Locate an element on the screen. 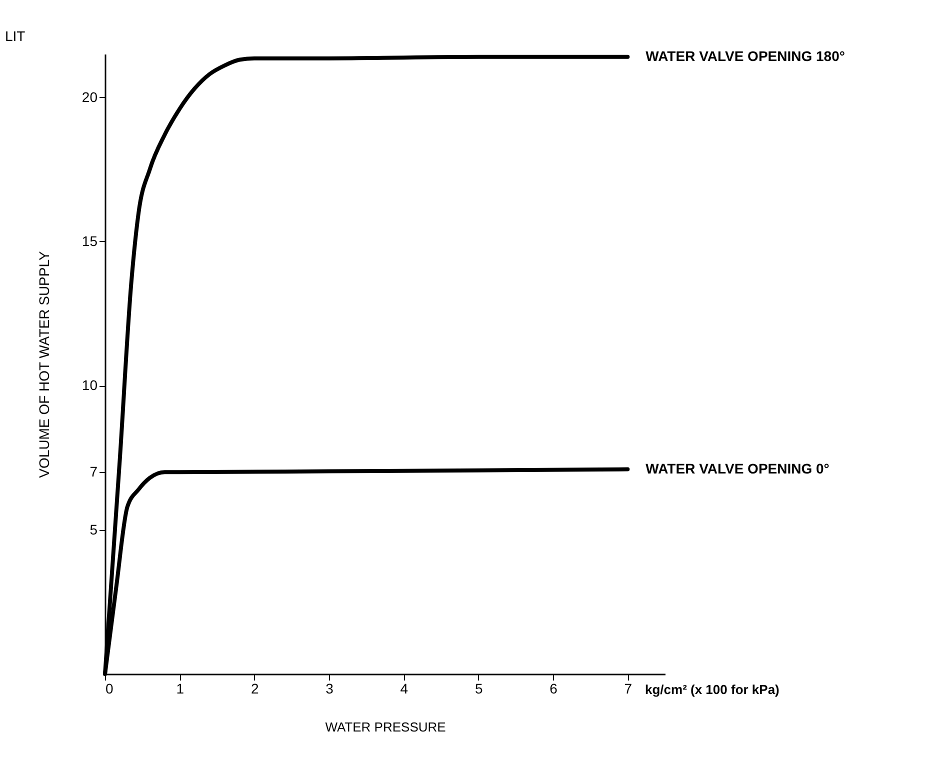 This screenshot has height=765, width=945. x-axis-title: WATER PRESSURE is located at coordinates (385, 727).